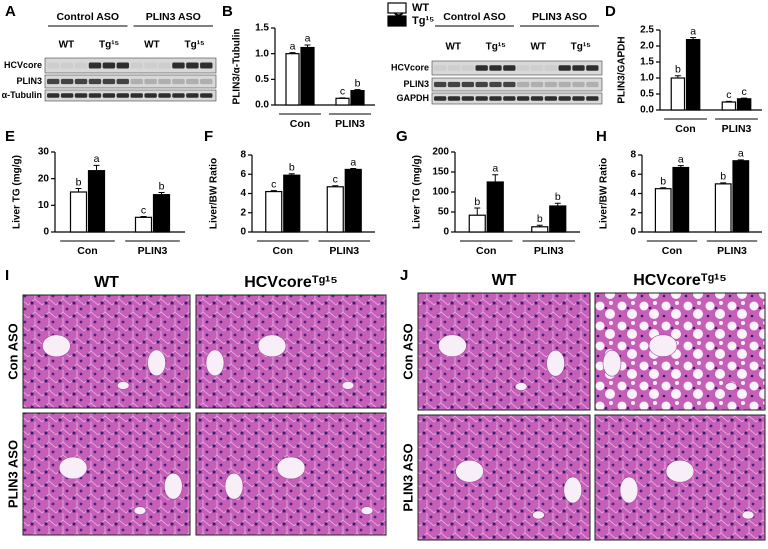 Image resolution: width=768 pixels, height=549 pixels. What do you see at coordinates (633, 155) in the screenshot?
I see `y-tick-label: 8` at bounding box center [633, 155].